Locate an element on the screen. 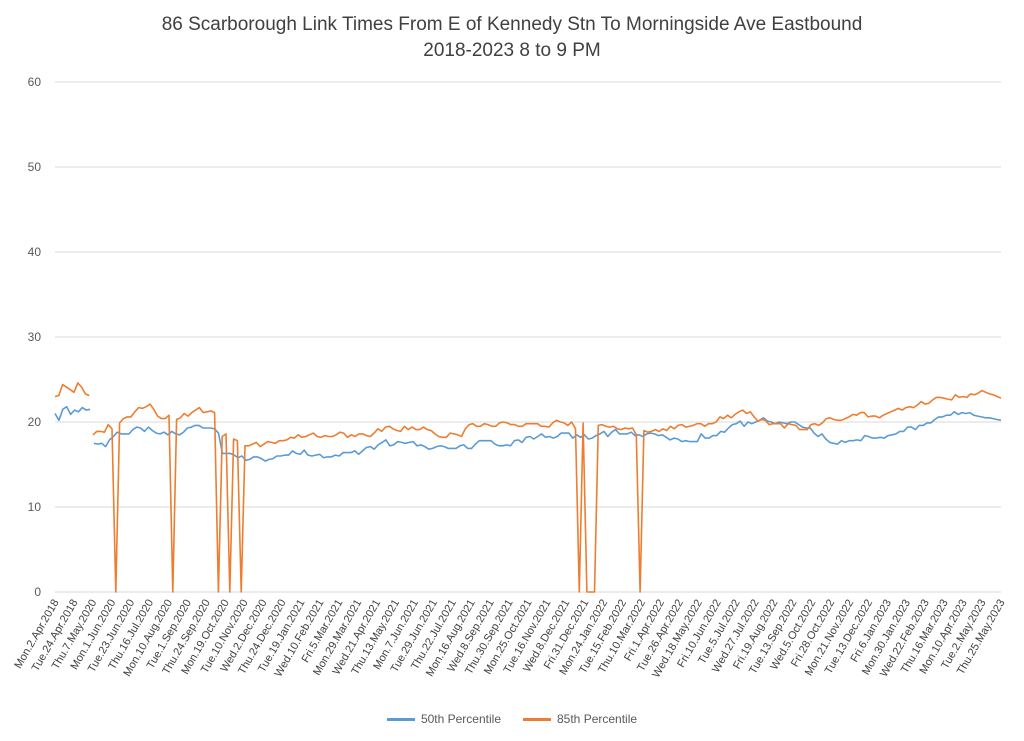 Image resolution: width=1024 pixels, height=741 pixels. series-line-50th-percentile is located at coordinates (528, 433).